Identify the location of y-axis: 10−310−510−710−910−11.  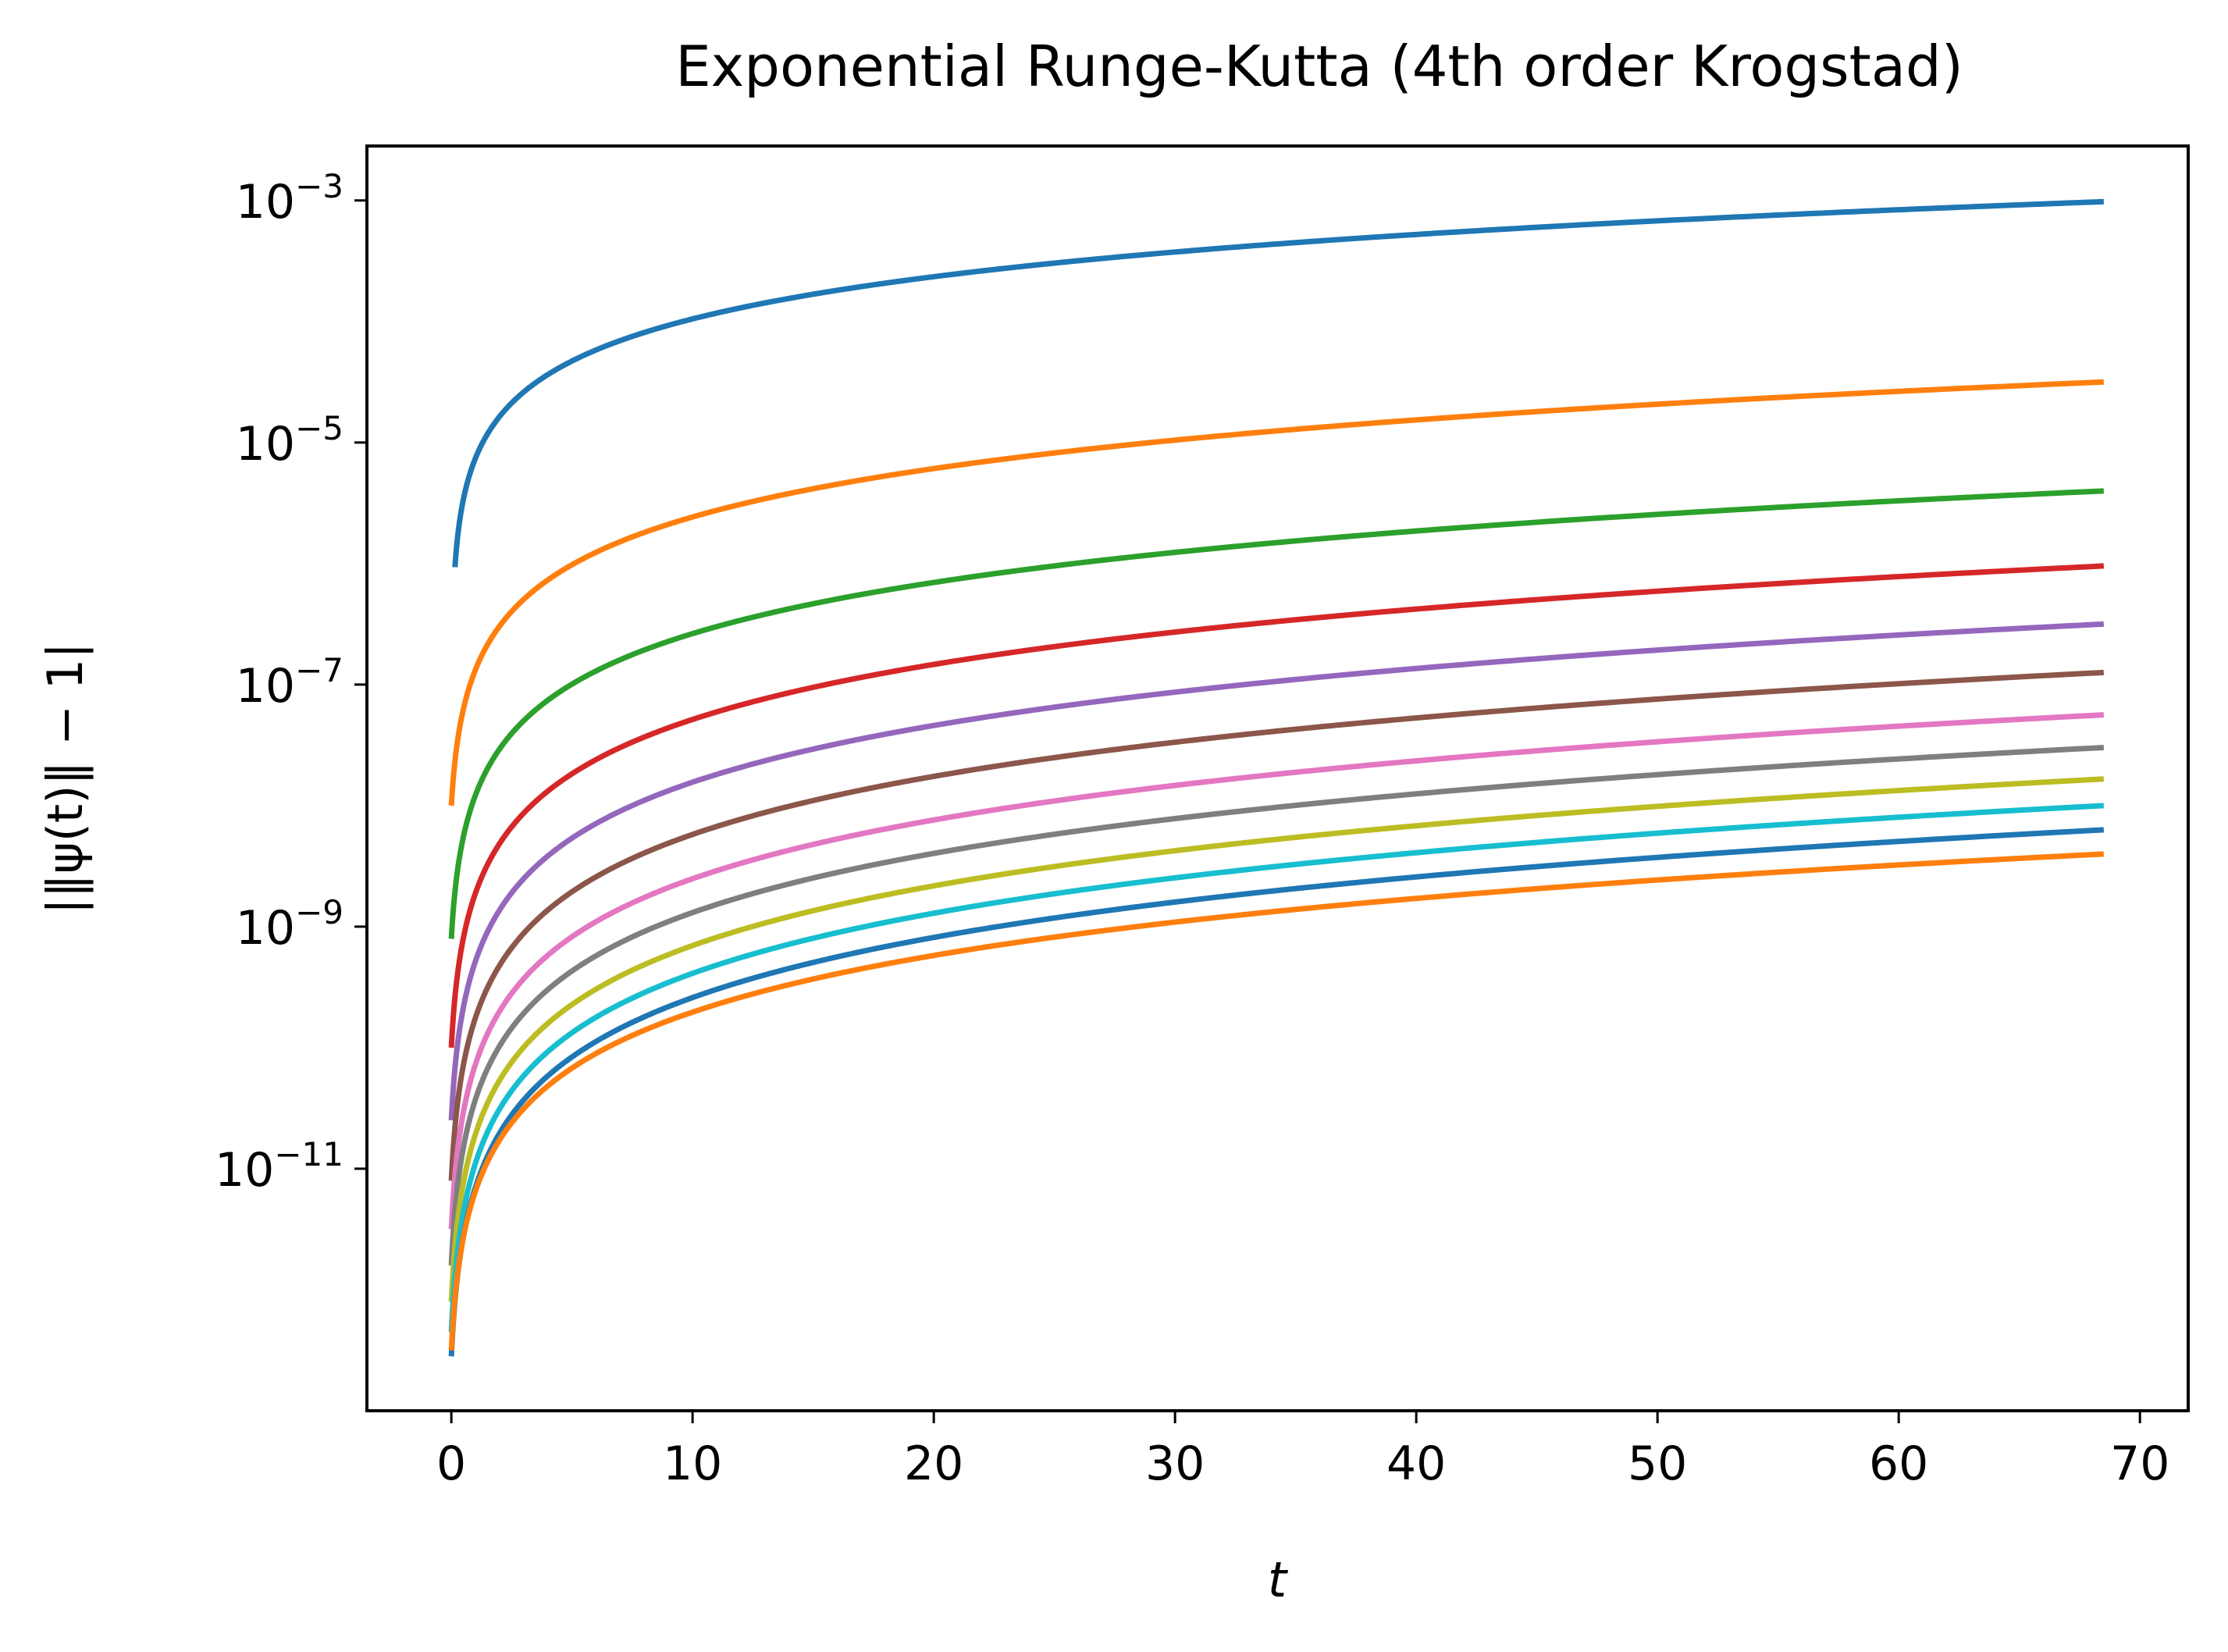
(291, 683).